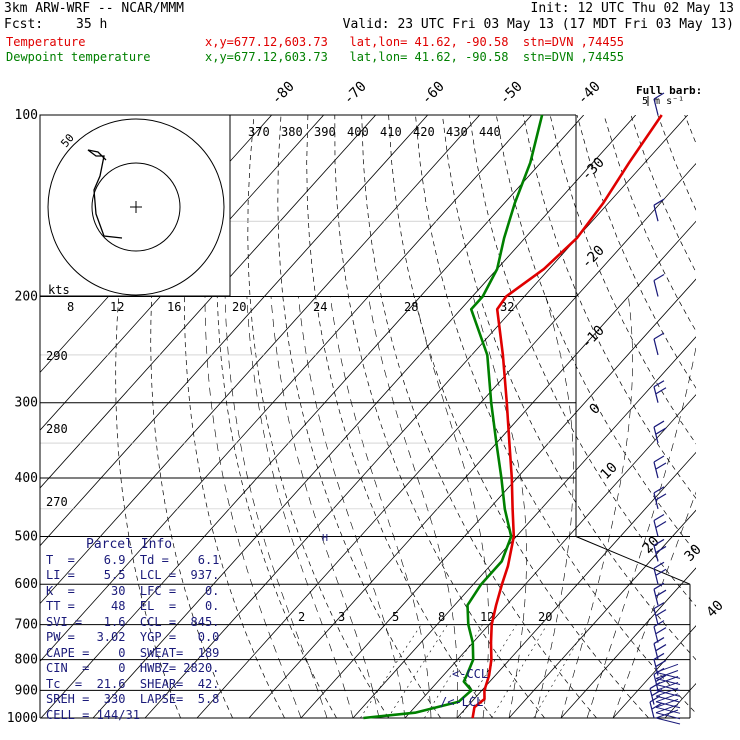  I want to click on dry-adiabat-label: 290, so click(57, 356).